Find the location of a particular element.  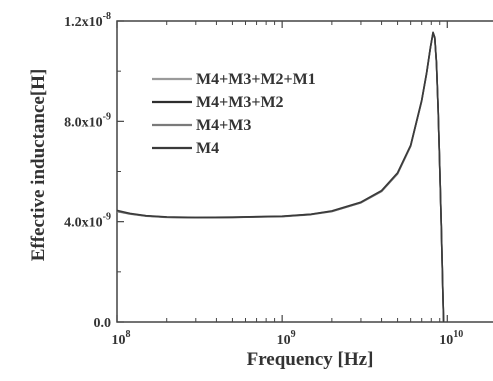

legend-label: M4+M3+M2 is located at coordinates (240, 102).